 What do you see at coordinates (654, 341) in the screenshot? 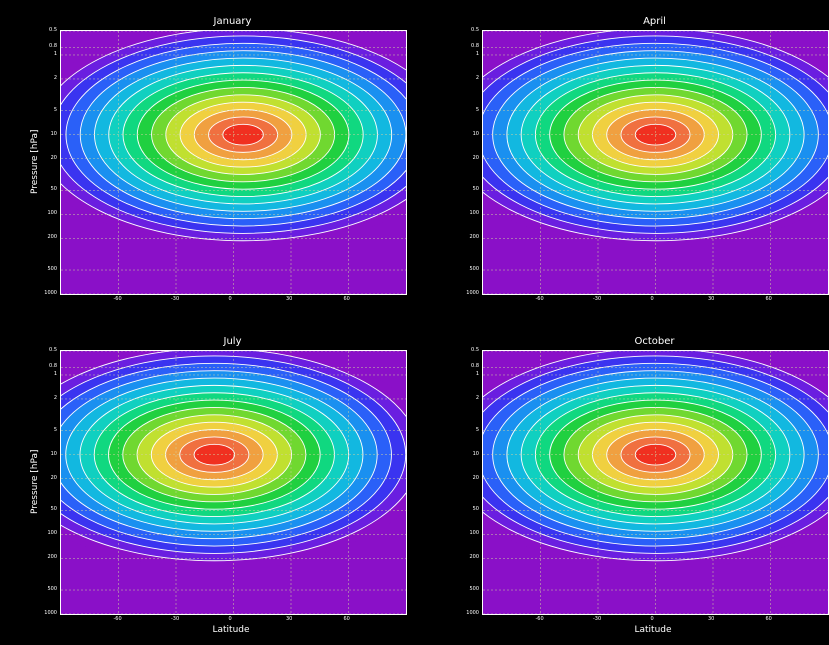
I see `panel-title: October` at bounding box center [654, 341].